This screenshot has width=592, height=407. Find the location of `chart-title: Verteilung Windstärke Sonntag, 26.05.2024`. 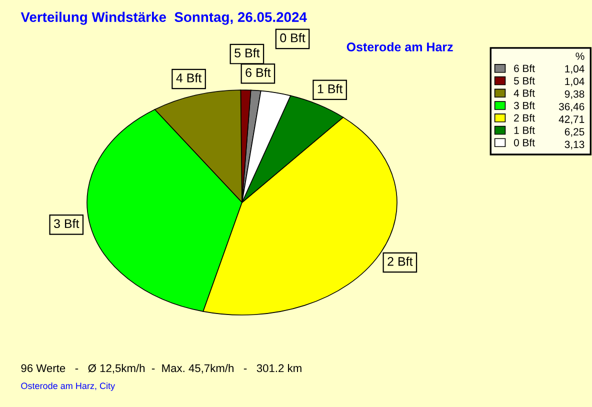

chart-title: Verteilung Windstärke Sonntag, 26.05.2024 is located at coordinates (163, 18).